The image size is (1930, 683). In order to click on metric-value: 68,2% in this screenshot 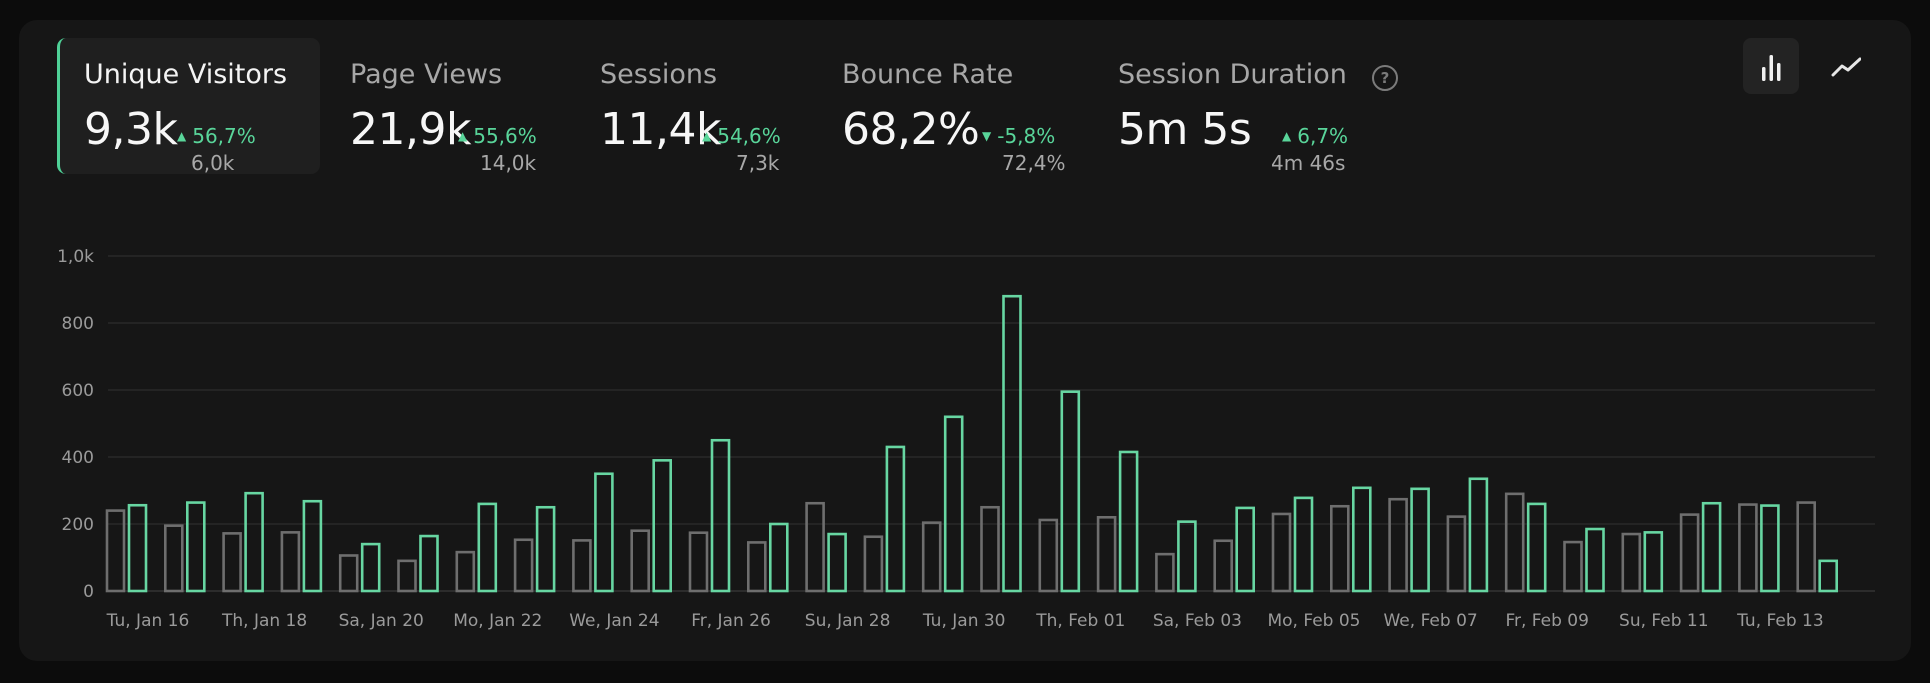, I will do `click(911, 129)`.